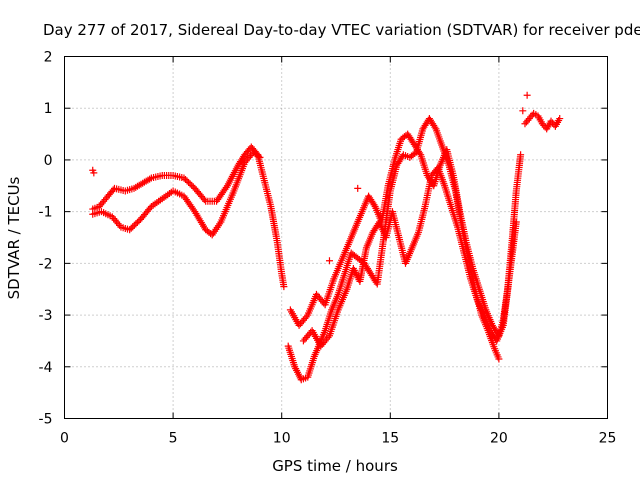 The image size is (640, 484). What do you see at coordinates (542, 121) in the screenshot?
I see `series-trace-f` at bounding box center [542, 121].